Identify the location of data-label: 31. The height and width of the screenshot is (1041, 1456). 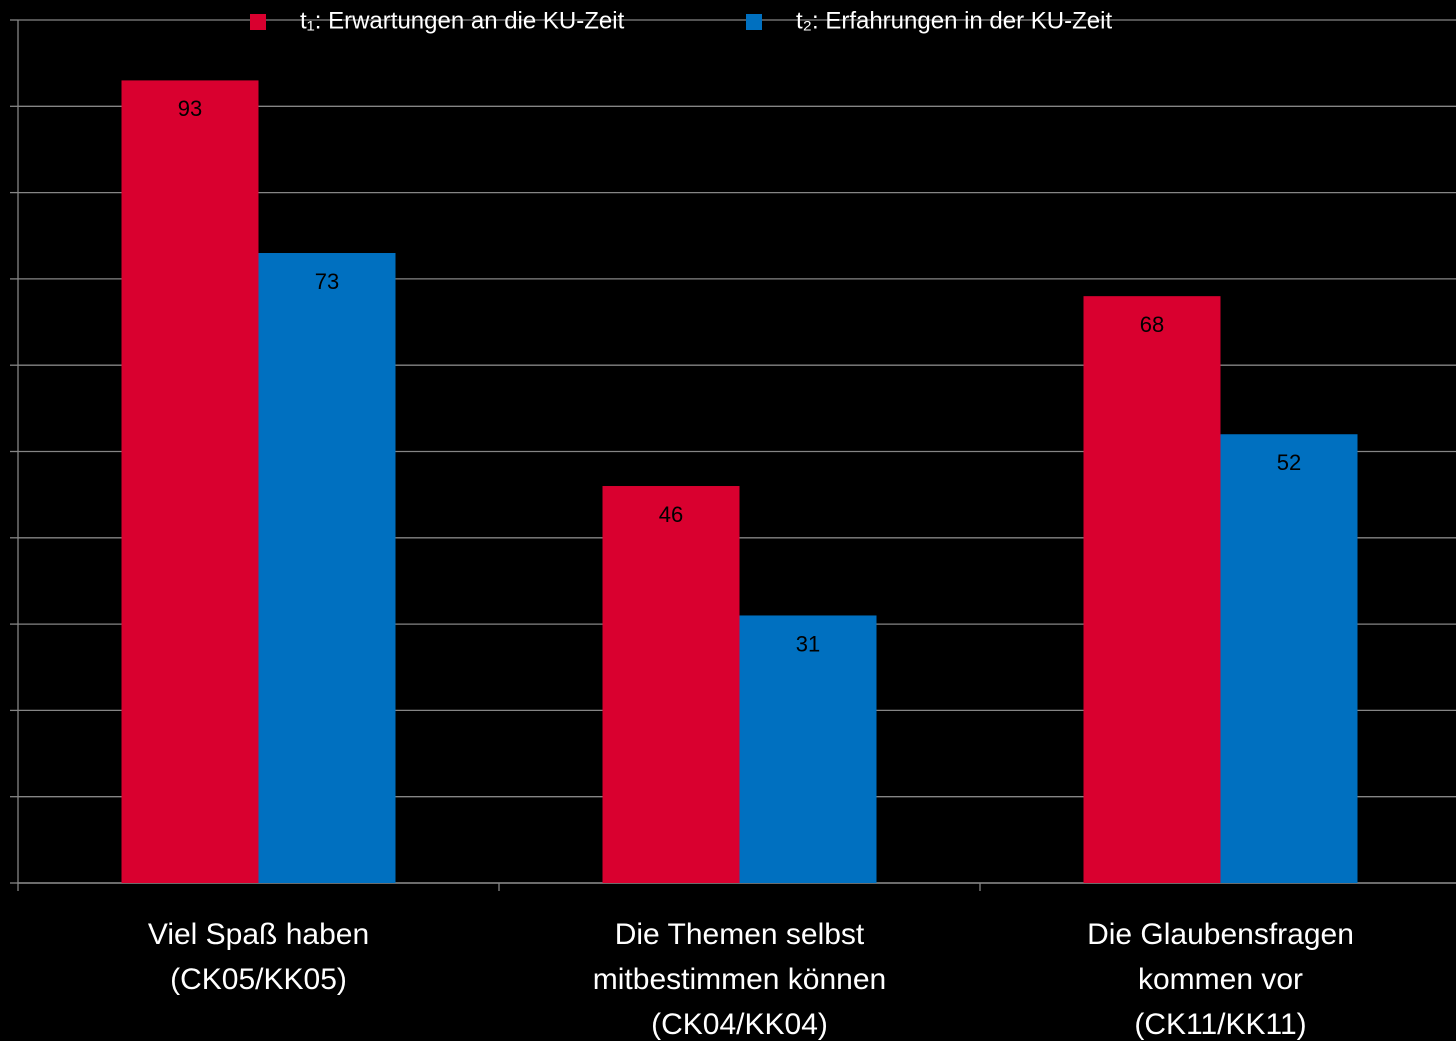
(808, 643).